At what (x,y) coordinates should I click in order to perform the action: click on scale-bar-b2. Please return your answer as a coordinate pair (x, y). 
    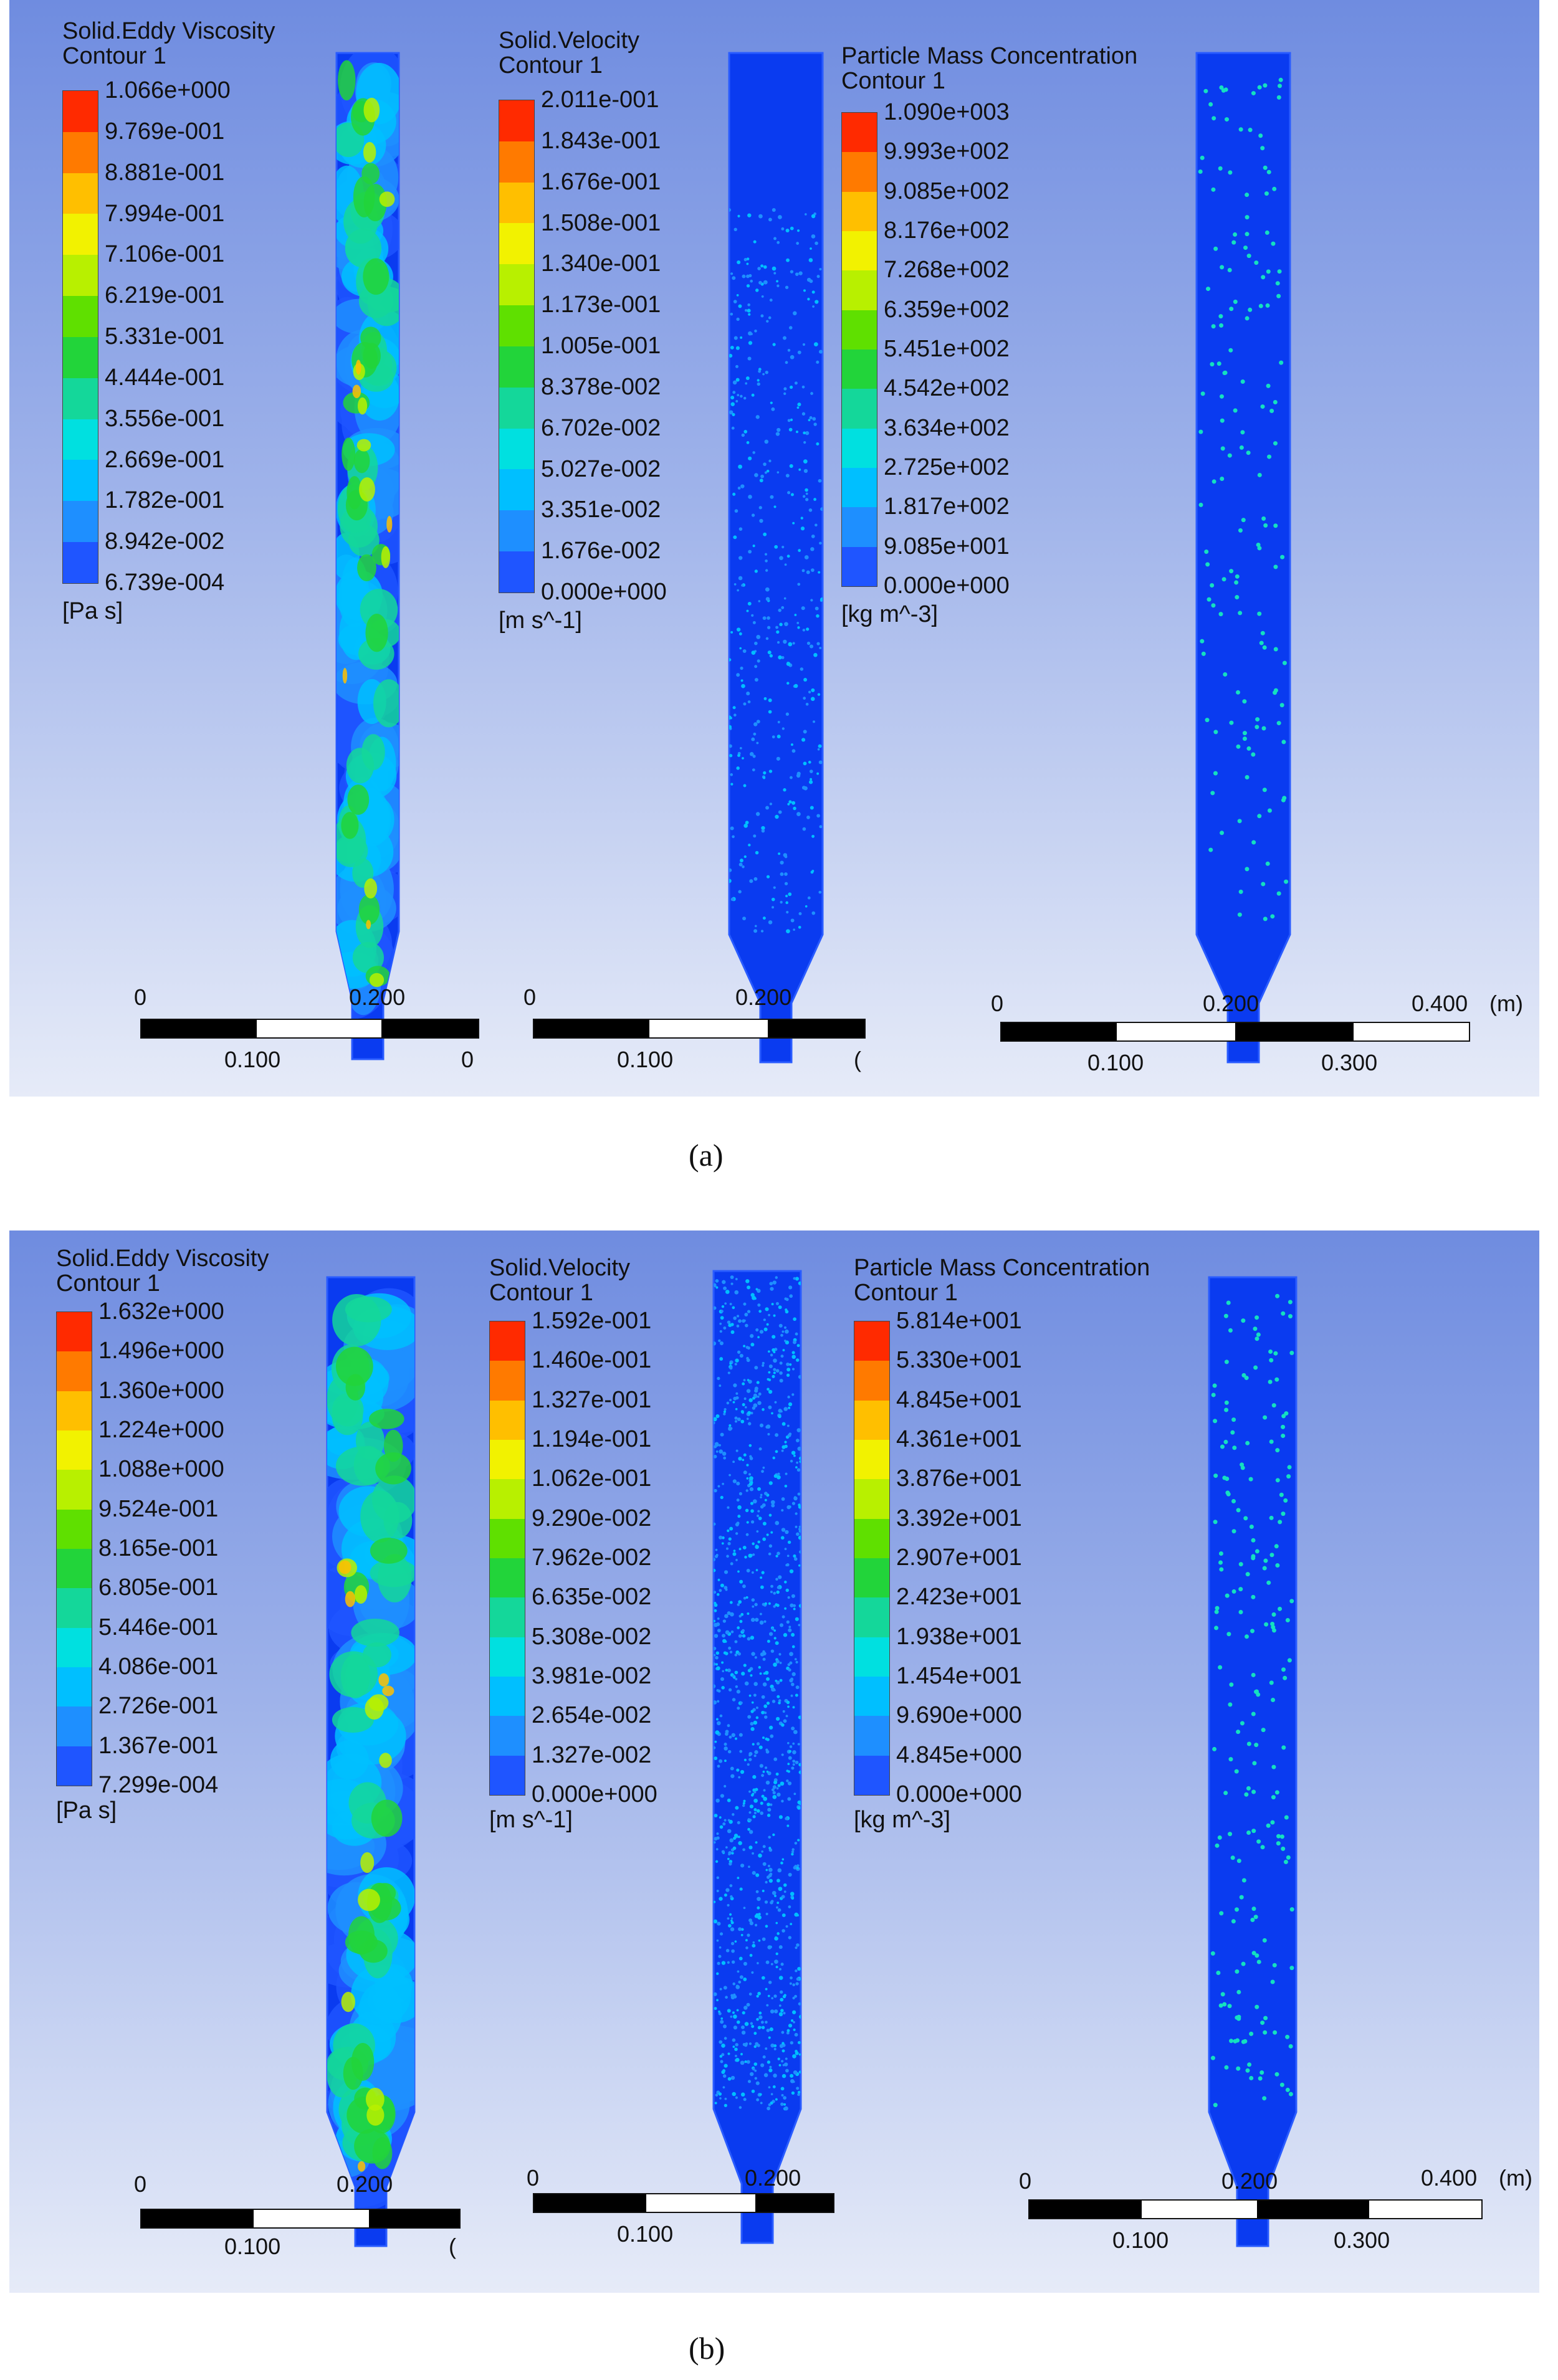
    Looking at the image, I should click on (683, 2203).